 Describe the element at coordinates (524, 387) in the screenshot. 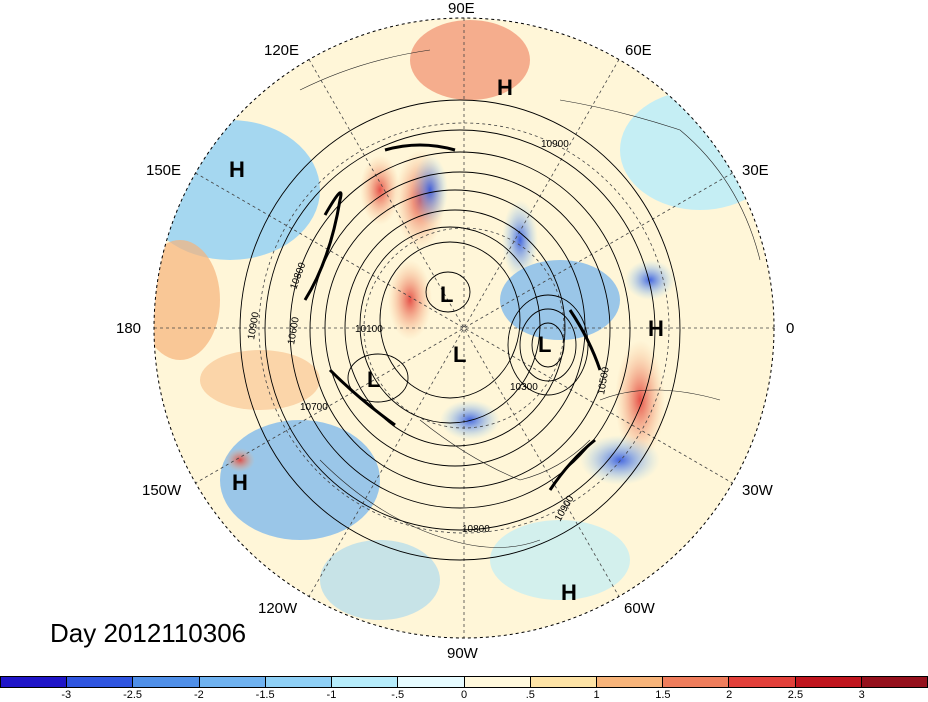

I see `contour-label: 10300` at that location.